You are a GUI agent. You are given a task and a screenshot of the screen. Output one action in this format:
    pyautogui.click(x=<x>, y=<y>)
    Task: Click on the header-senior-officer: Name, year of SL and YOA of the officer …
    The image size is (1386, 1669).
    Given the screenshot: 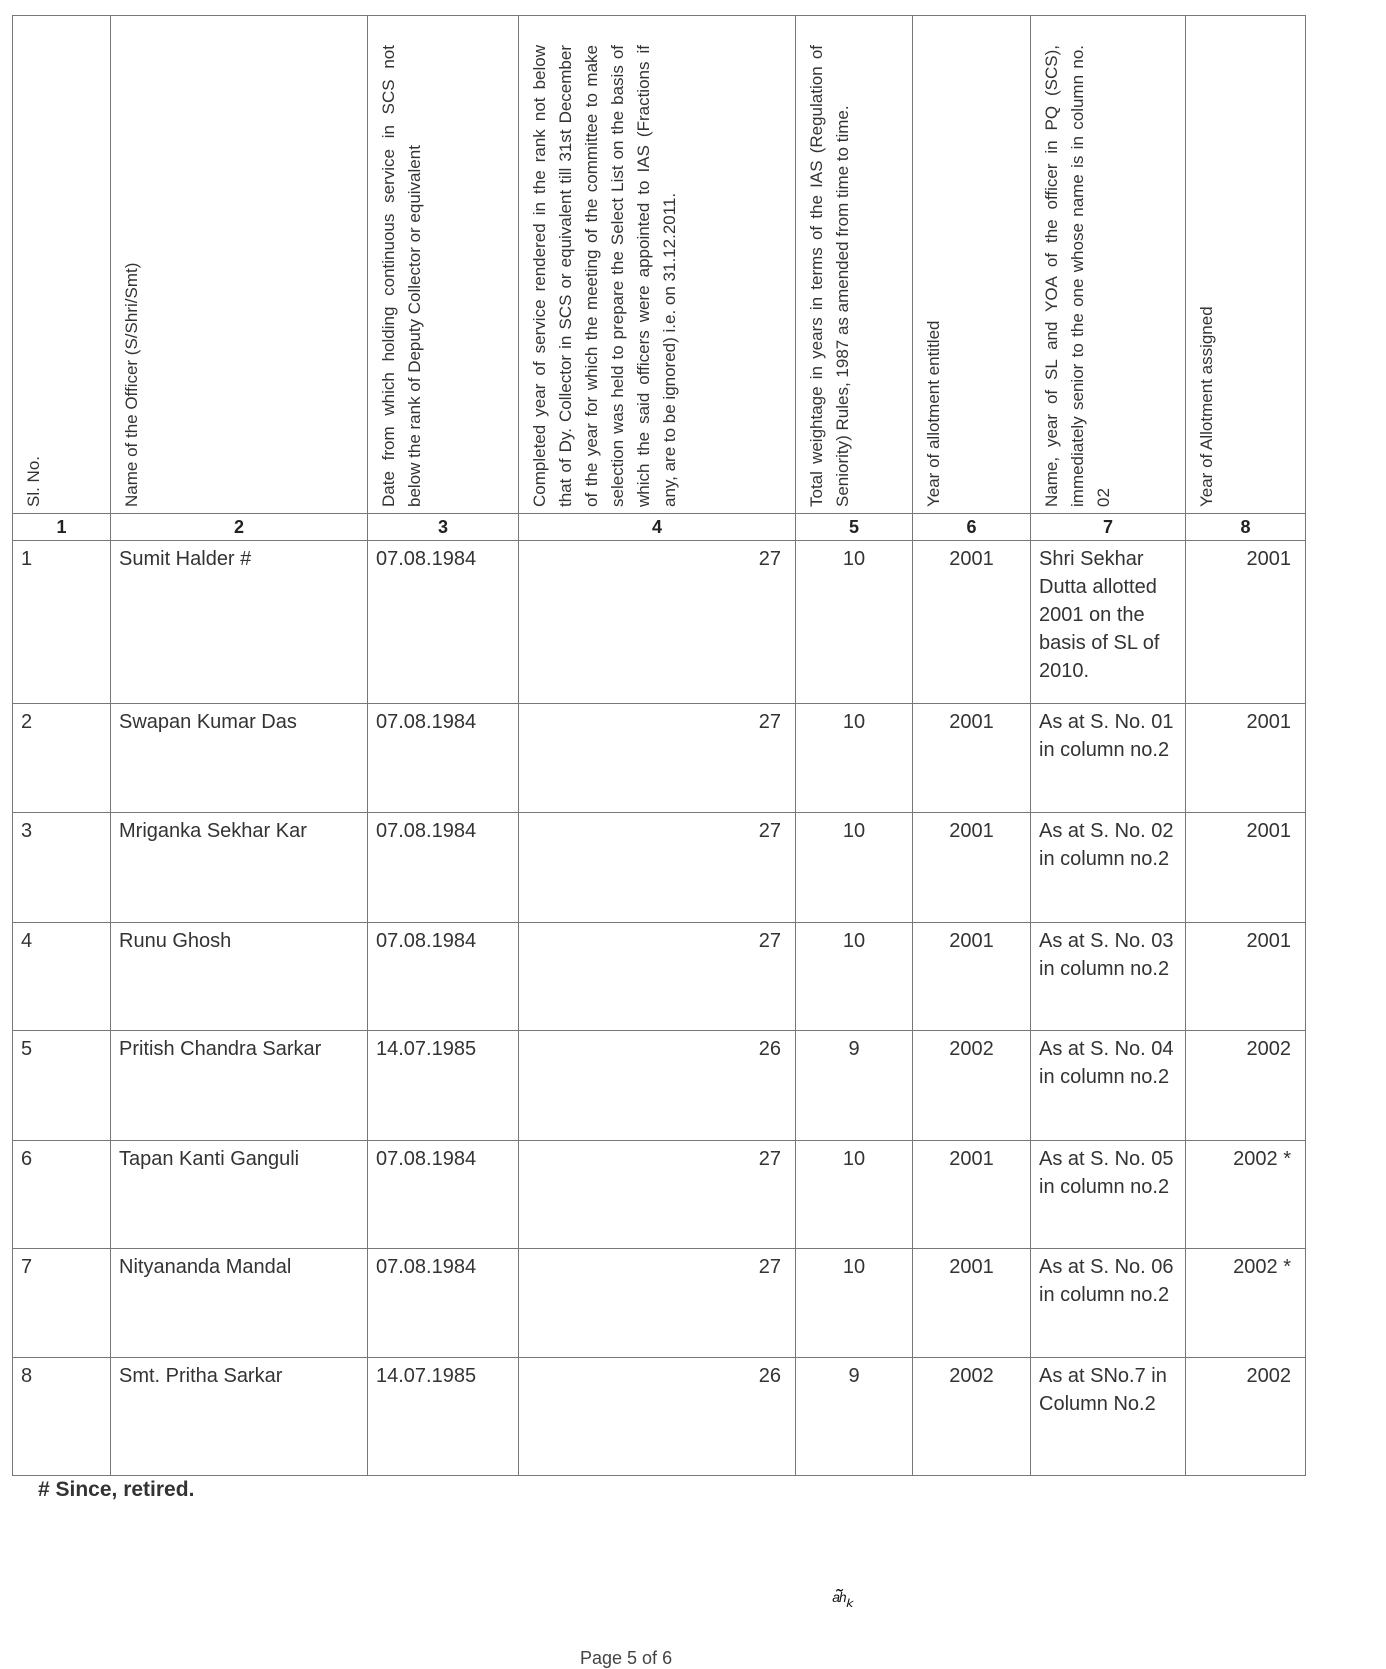 What is the action you would take?
    pyautogui.click(x=1108, y=264)
    